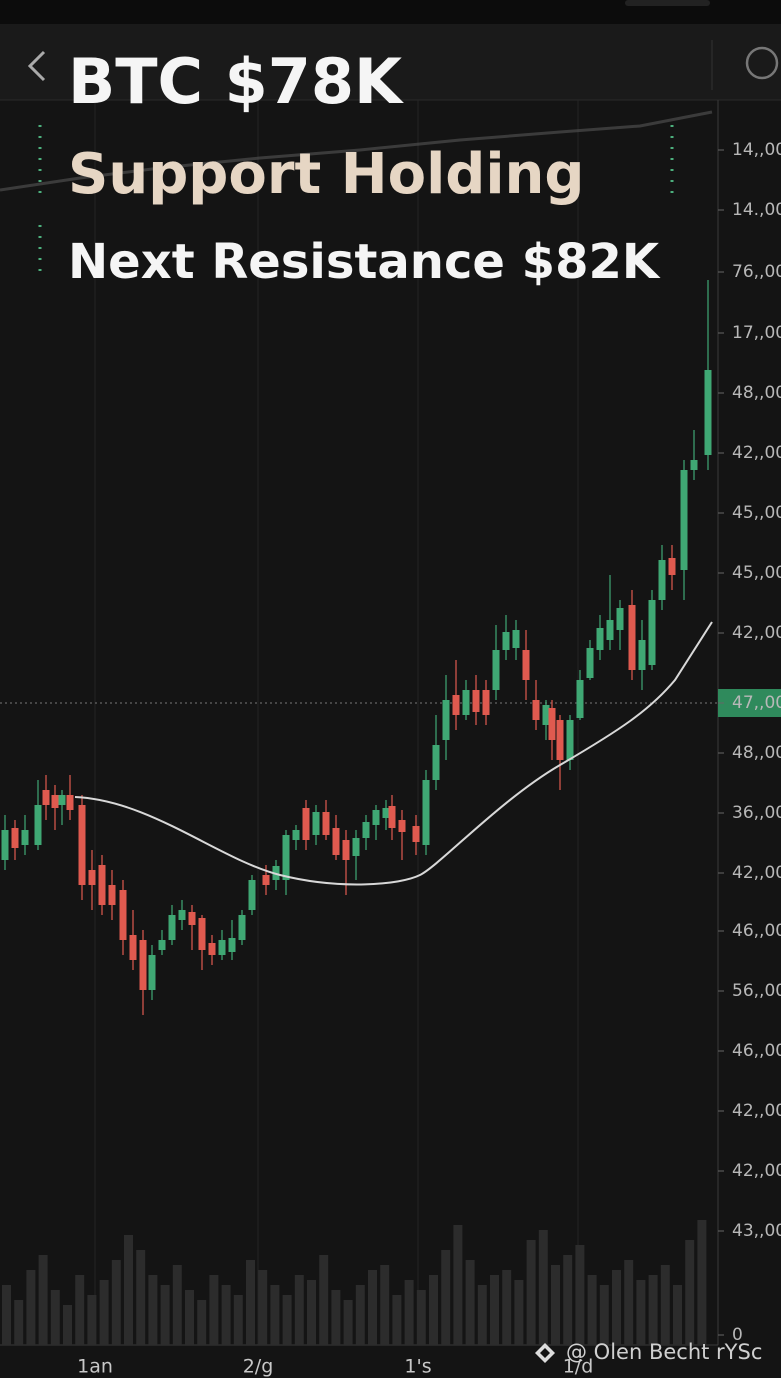 The height and width of the screenshot is (1378, 781). I want to click on price-label: 46,,00, so click(756, 1051).